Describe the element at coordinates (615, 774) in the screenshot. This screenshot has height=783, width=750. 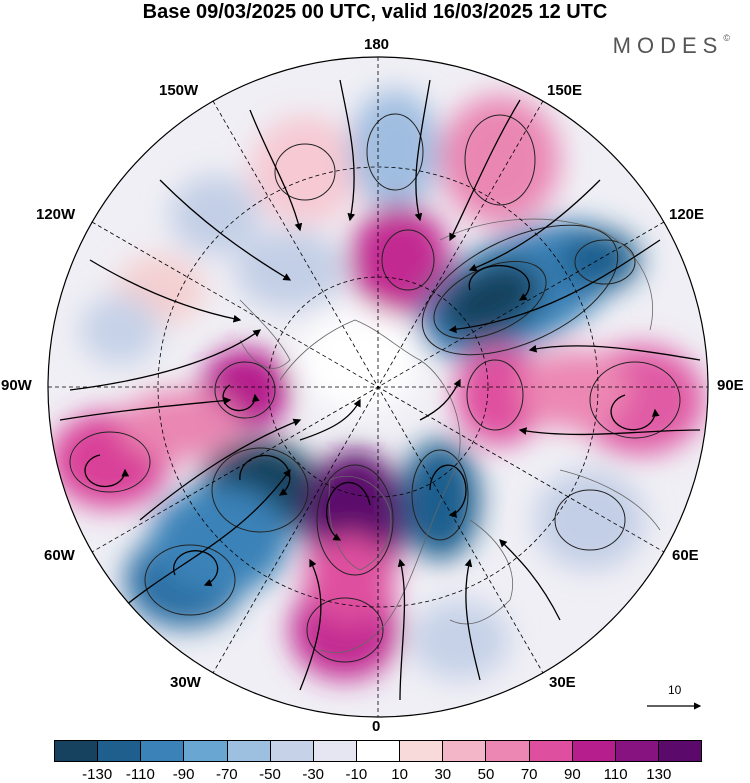
I see `colorbar-tick-label: 110` at that location.